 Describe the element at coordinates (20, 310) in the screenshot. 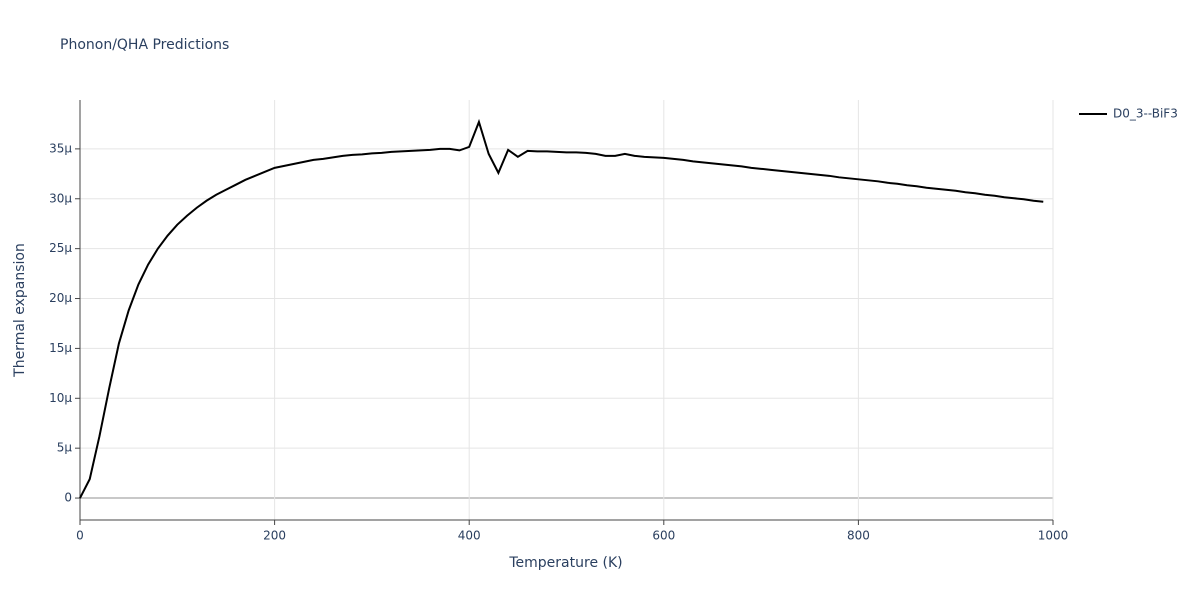

I see `y-axis-title: Thermal expansion` at that location.